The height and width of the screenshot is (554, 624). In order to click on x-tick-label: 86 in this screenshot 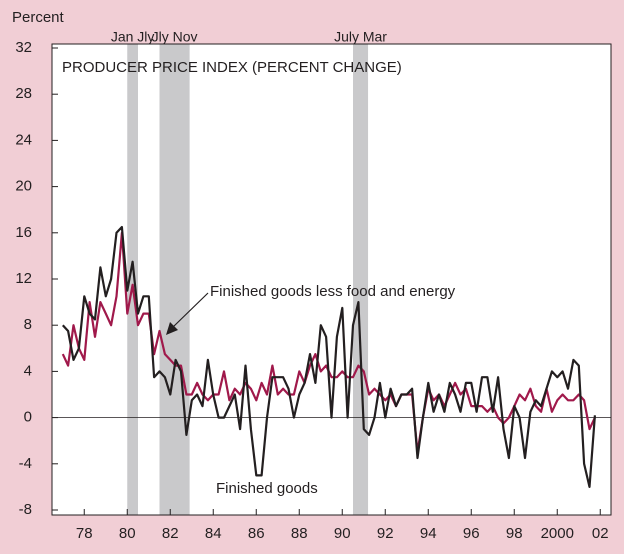, I will do `click(256, 533)`.